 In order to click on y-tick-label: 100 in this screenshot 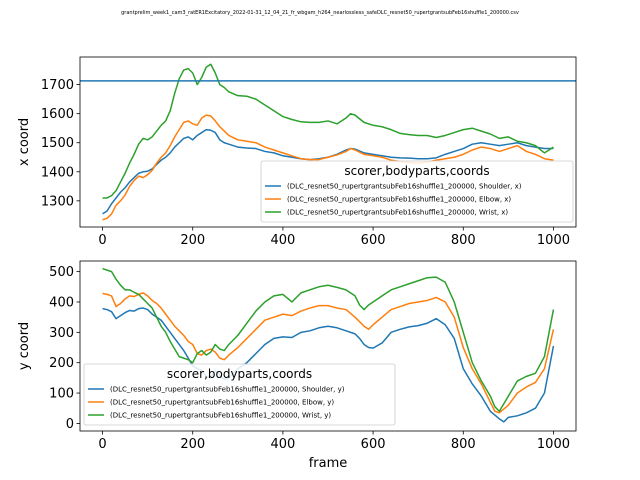, I will do `click(61, 394)`.